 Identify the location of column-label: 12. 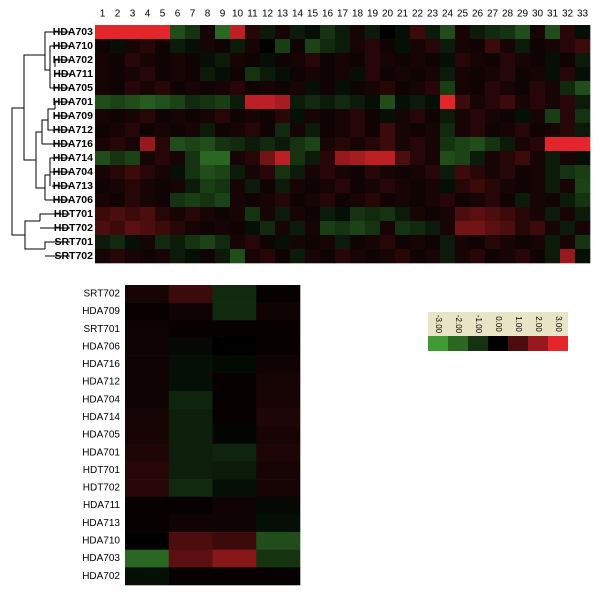
(268, 14).